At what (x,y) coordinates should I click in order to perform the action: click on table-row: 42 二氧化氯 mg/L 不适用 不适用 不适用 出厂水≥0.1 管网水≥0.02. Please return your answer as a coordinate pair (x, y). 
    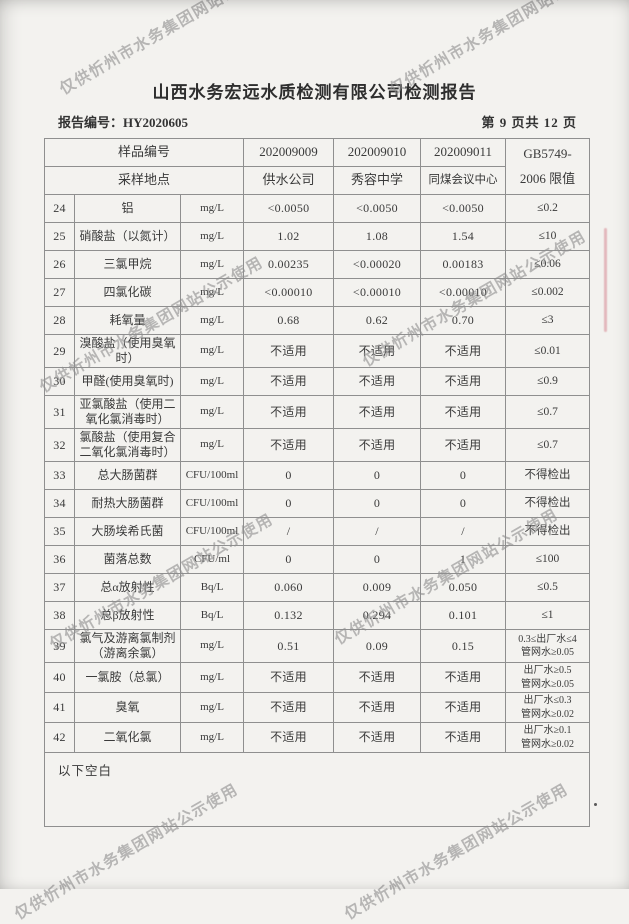
    Looking at the image, I should click on (317, 737).